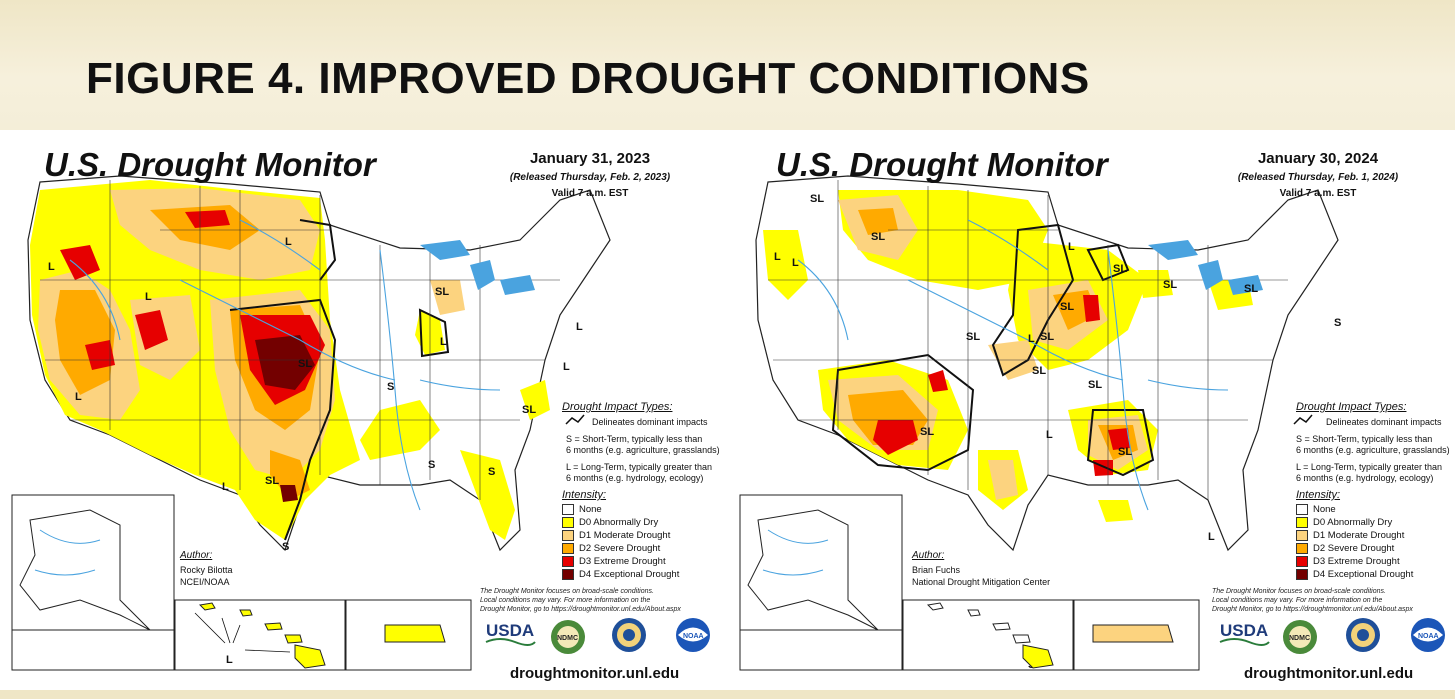  Describe the element at coordinates (1318, 158) in the screenshot. I see `map-date: January 30, 2024` at that location.